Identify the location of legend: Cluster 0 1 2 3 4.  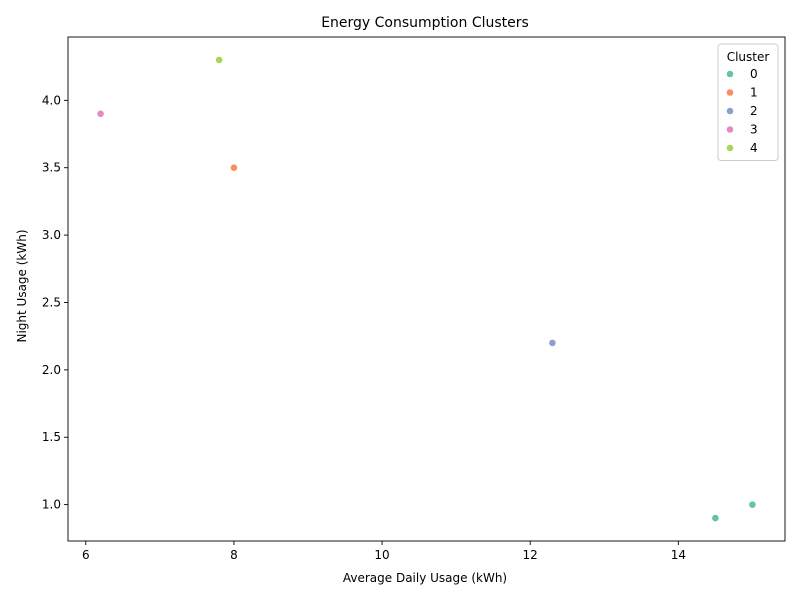
(748, 102).